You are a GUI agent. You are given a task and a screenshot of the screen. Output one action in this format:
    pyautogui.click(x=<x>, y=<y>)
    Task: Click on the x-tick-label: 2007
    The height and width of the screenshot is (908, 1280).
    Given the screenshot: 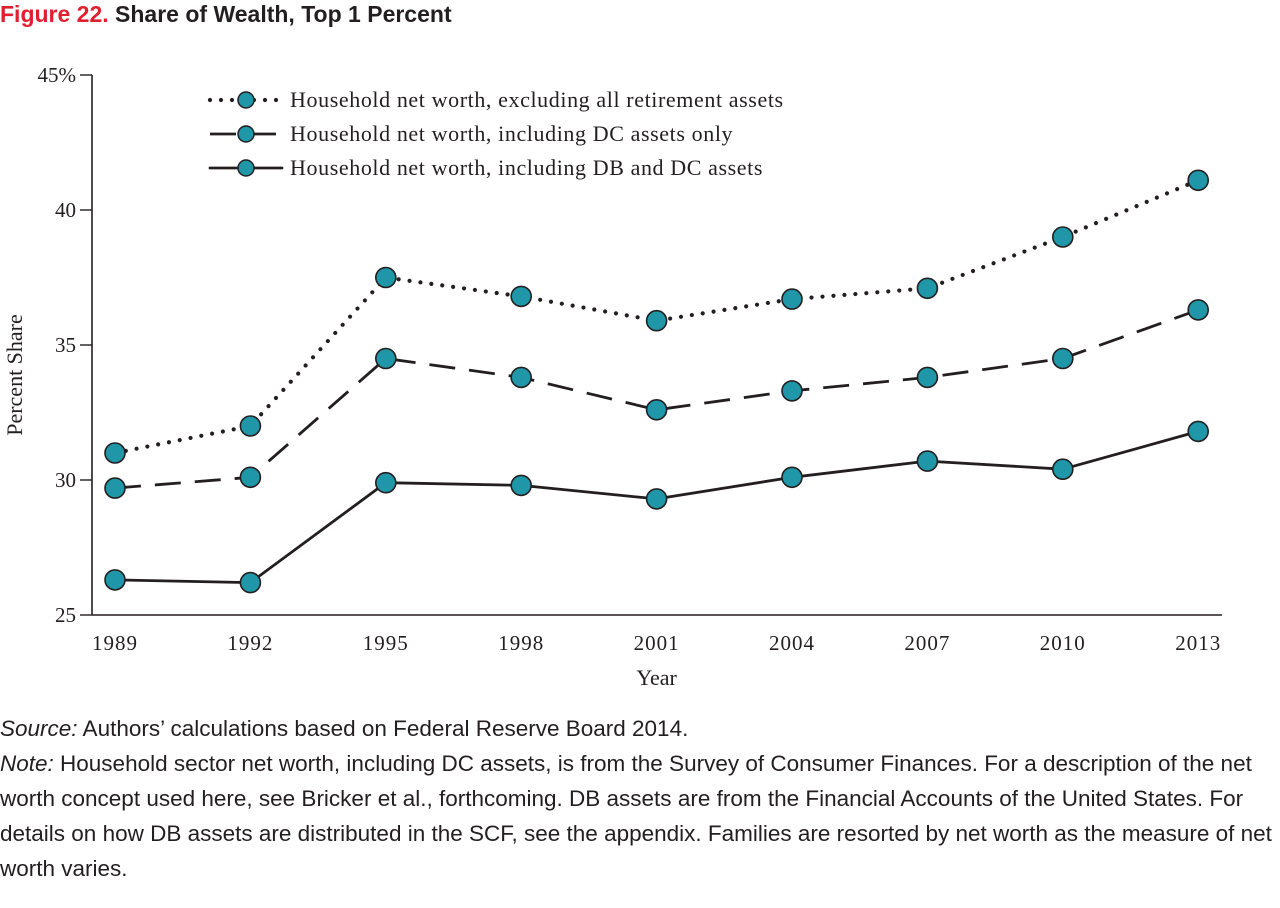 What is the action you would take?
    pyautogui.click(x=927, y=643)
    